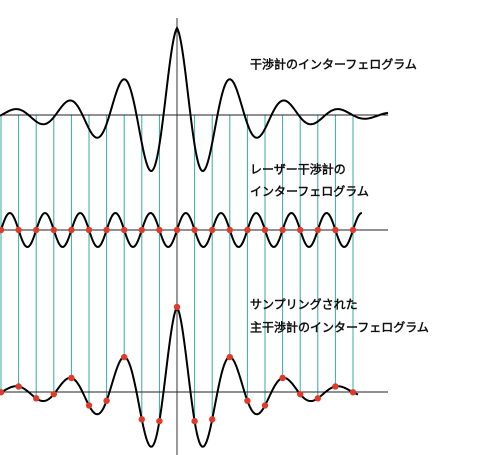 Image resolution: width=485 pixels, height=455 pixels. Describe the element at coordinates (304, 304) in the screenshot. I see `label: サンプリングされた` at that location.